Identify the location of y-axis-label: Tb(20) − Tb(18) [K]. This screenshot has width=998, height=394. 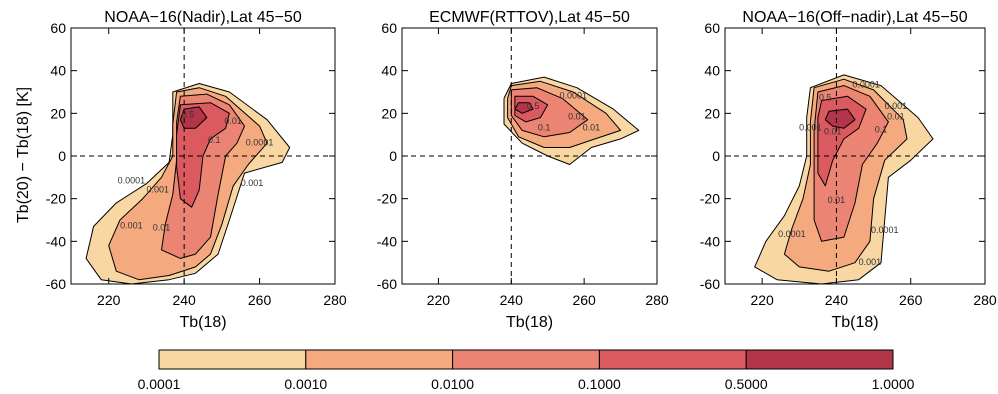
(23, 155).